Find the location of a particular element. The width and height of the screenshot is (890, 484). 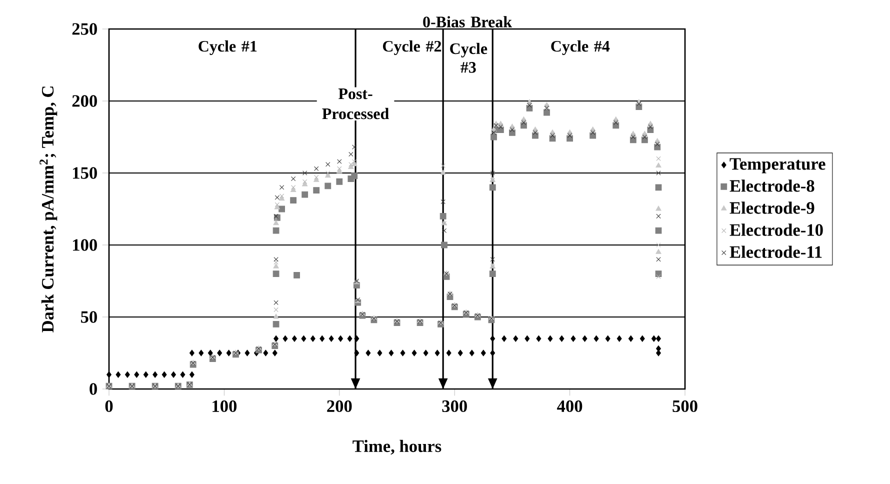

text: 0-Bias Break is located at coordinates (467, 22).